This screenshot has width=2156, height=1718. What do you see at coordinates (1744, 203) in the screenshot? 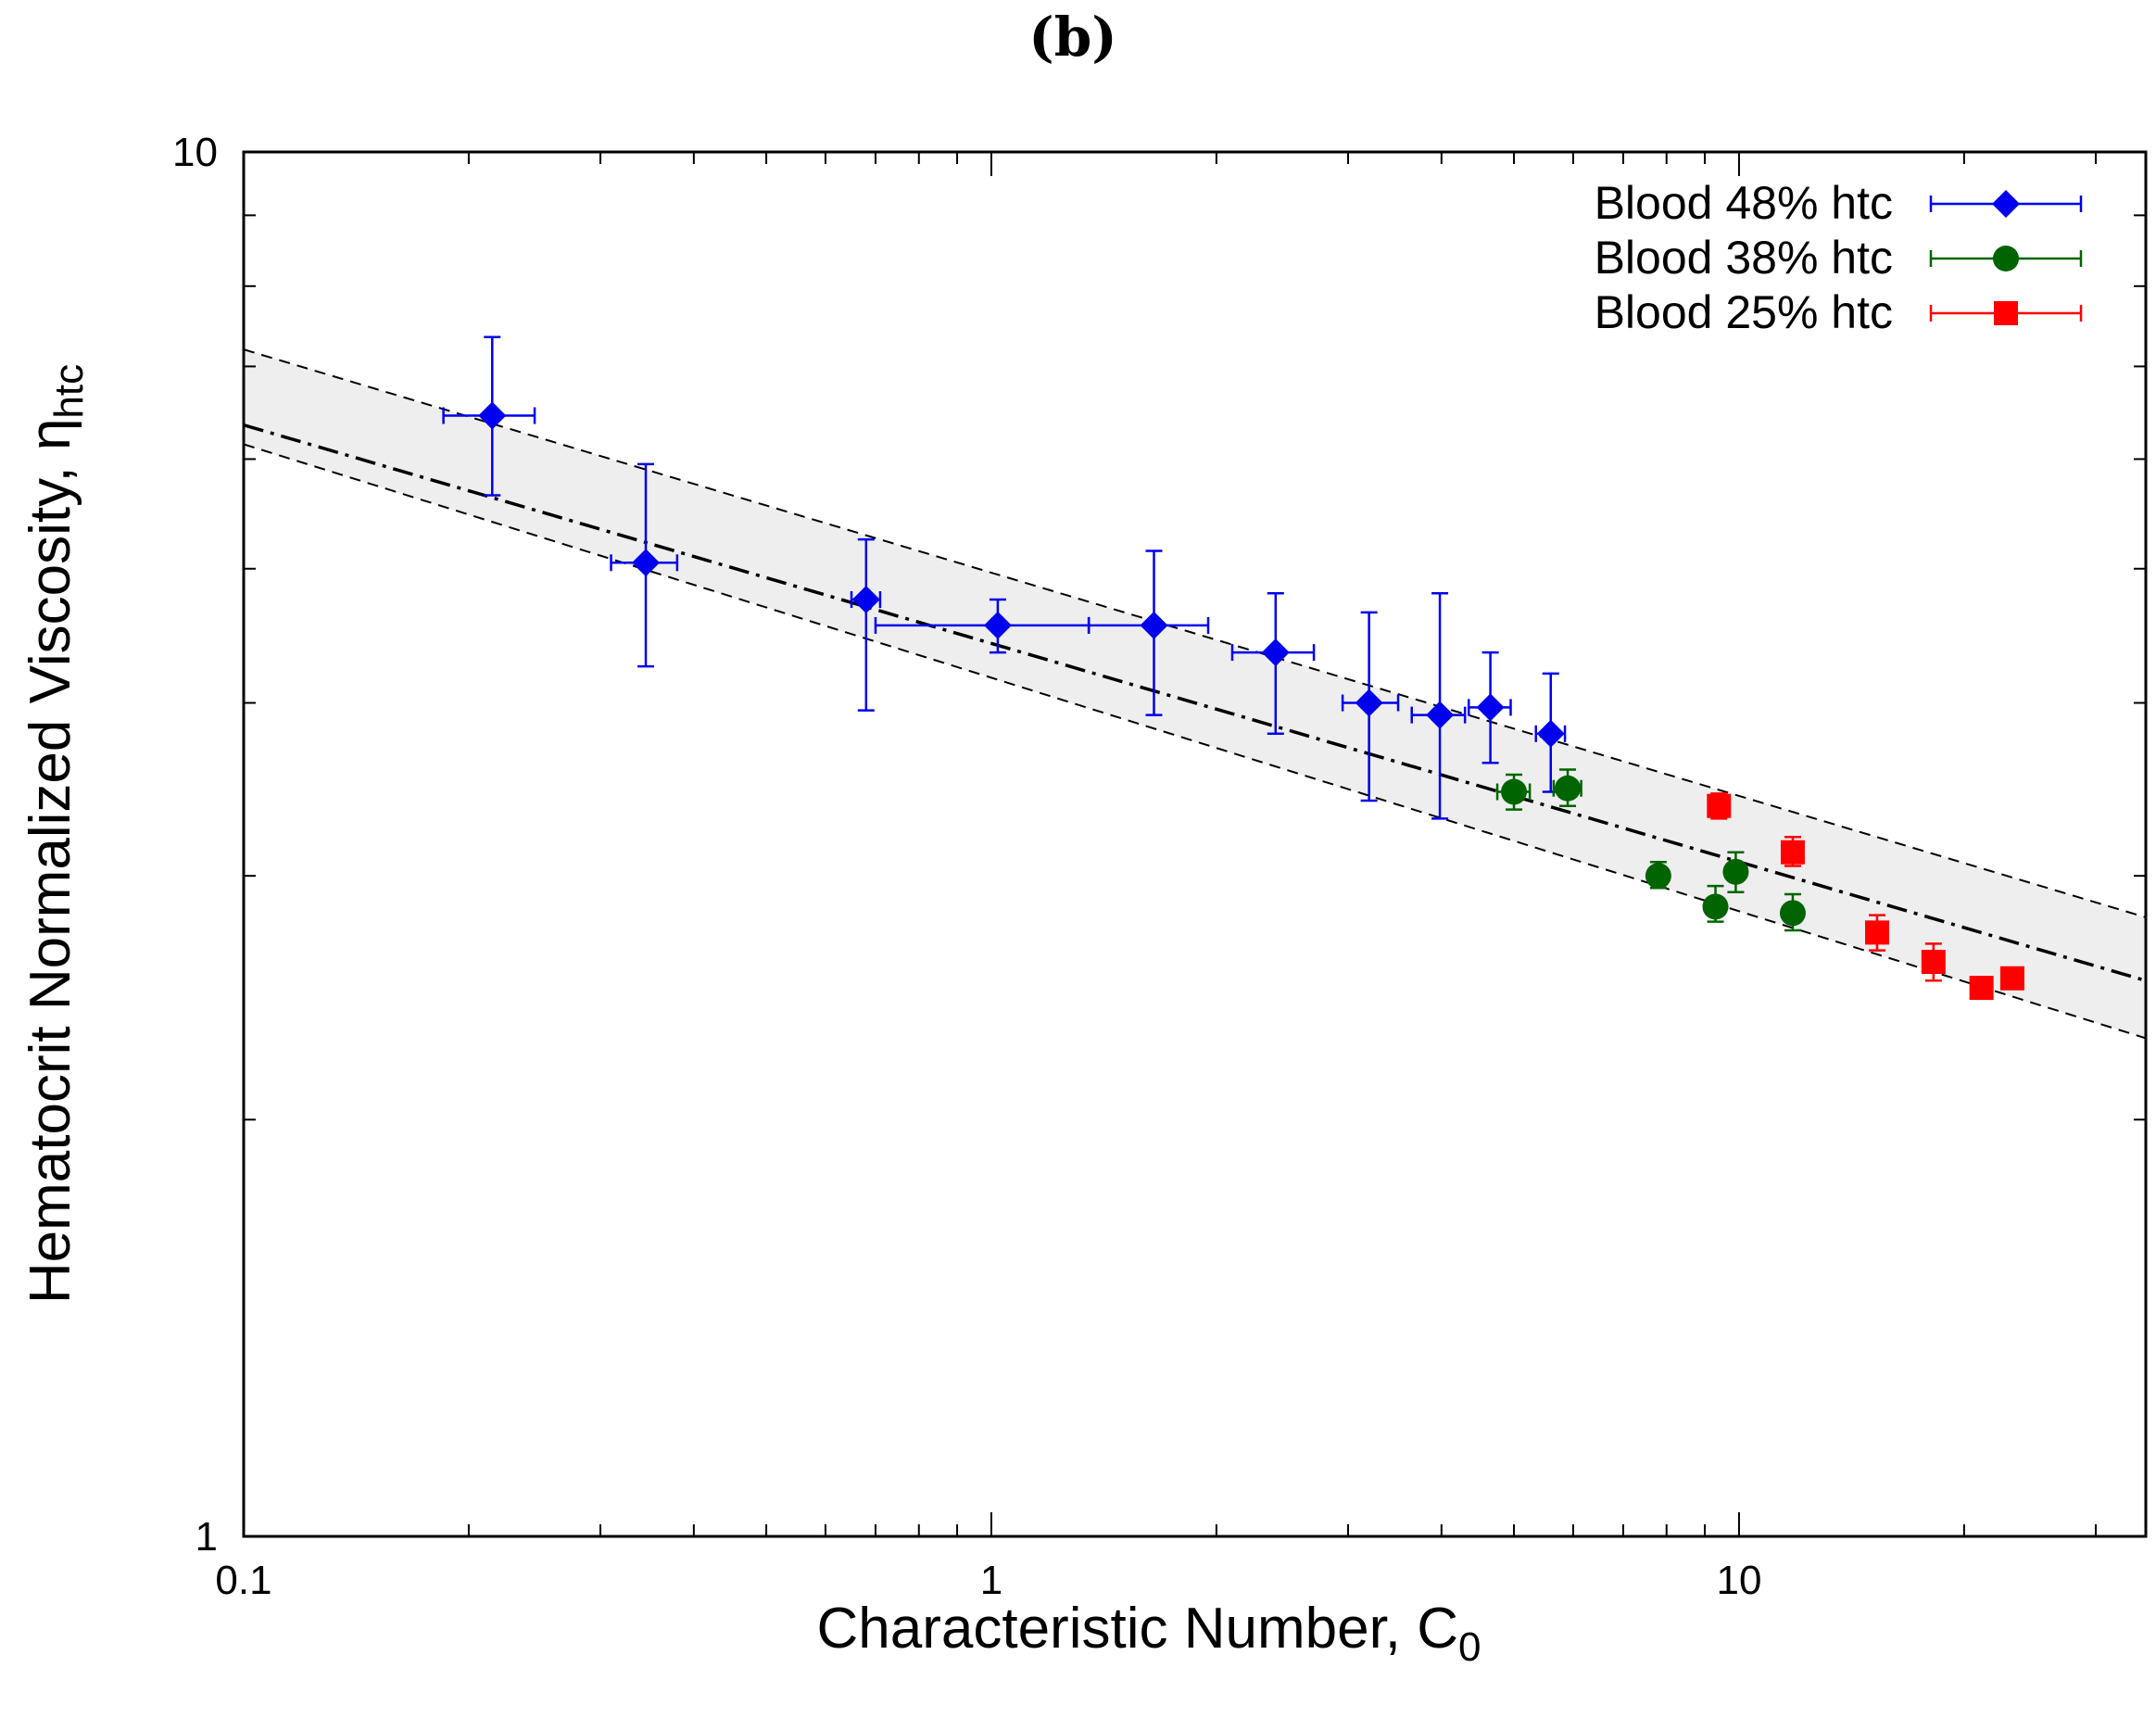
I see `legend-label: Blood 48% htc` at bounding box center [1744, 203].